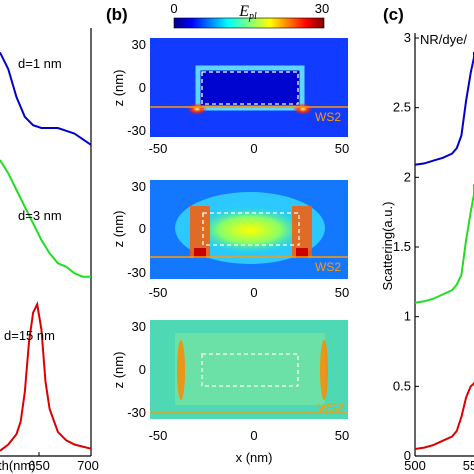 The height and width of the screenshot is (474, 474). Describe the element at coordinates (328, 267) in the screenshot. I see `map2-ws2-label: WS2` at that location.